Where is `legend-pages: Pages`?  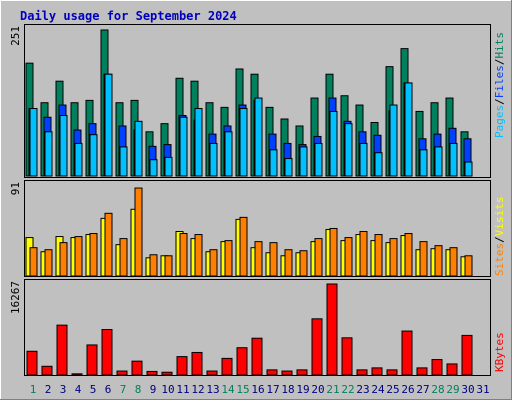 legend-pages: Pages is located at coordinates (499, 121).